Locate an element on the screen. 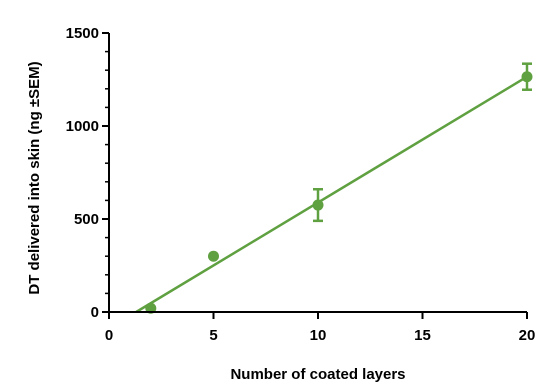 The height and width of the screenshot is (382, 539). x-tick-label: 5 is located at coordinates (213, 335).